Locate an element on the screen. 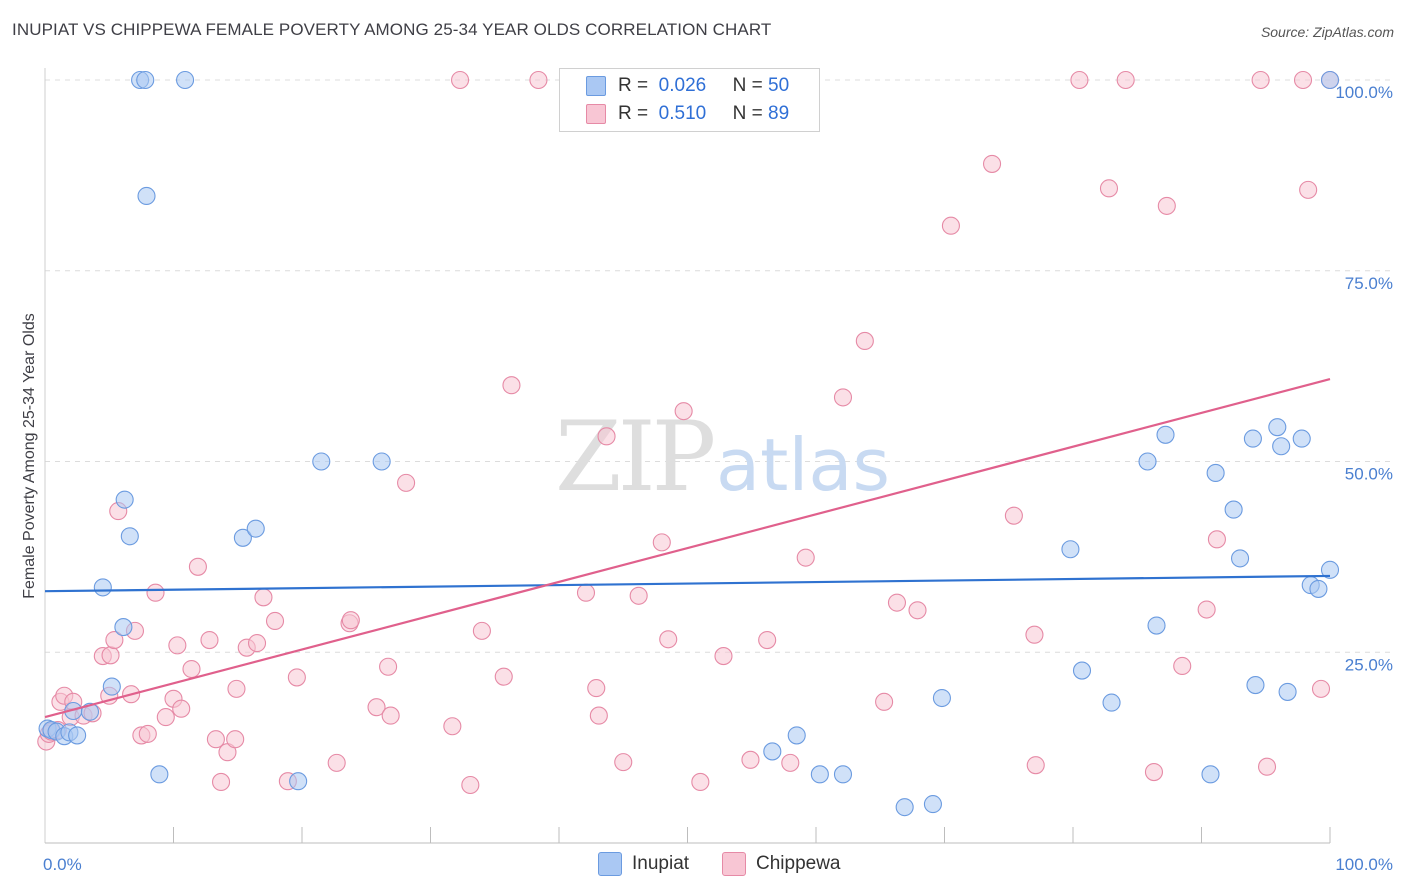 The image size is (1406, 892). inupiat-legend-swatch is located at coordinates (610, 864).